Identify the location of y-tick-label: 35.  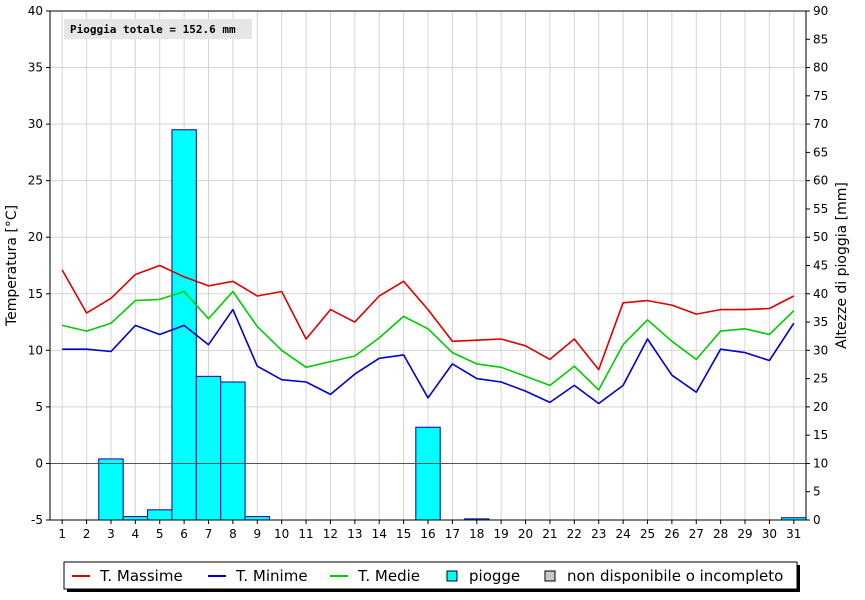
(35, 68).